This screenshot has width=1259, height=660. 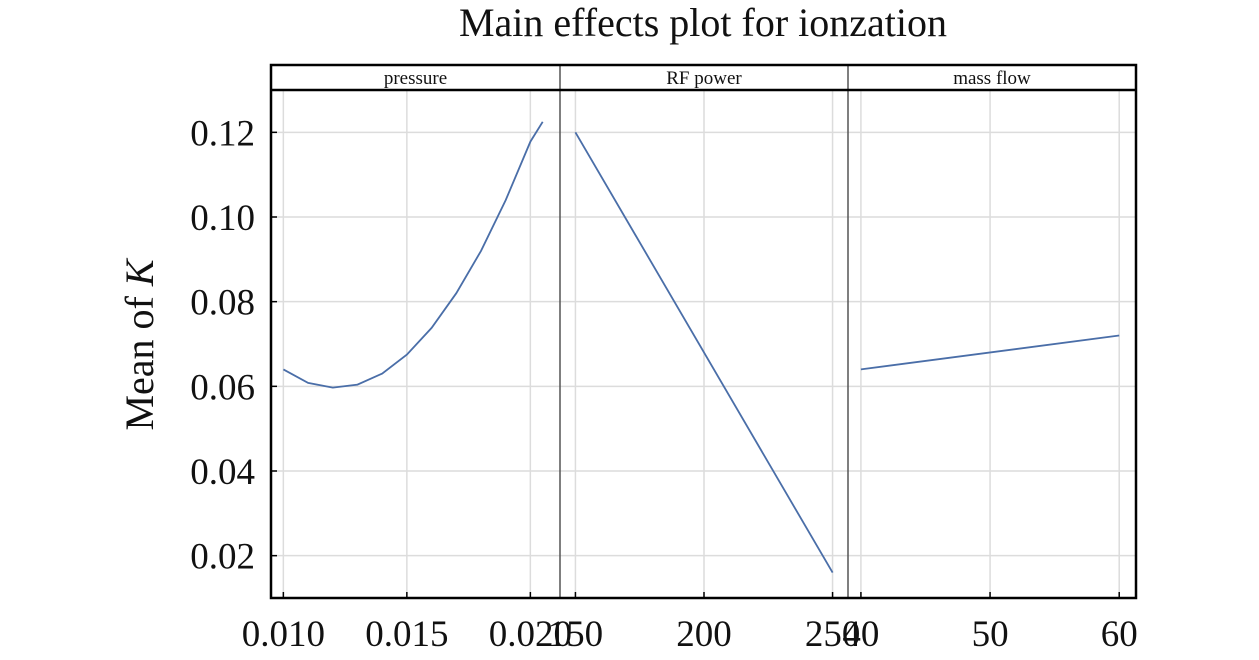 I want to click on x-tick-label: 60, so click(x=1119, y=634).